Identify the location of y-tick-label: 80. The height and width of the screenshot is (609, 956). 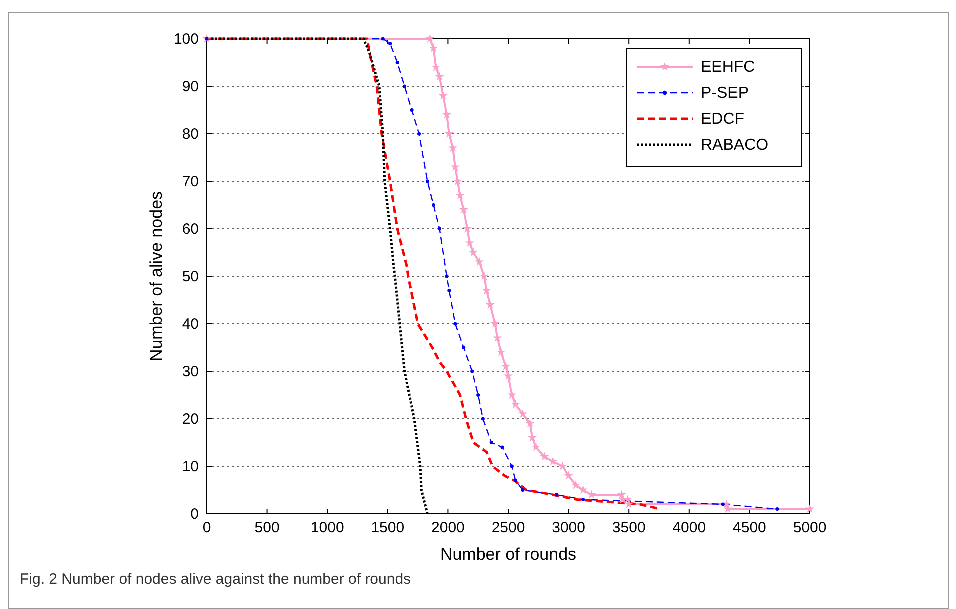
(190, 134).